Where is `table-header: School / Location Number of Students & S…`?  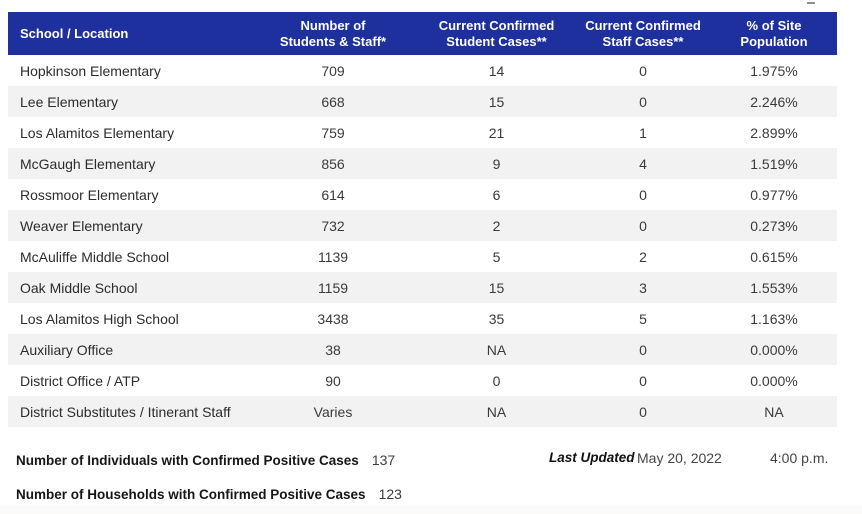 table-header: School / Location Number of Students & S… is located at coordinates (422, 33).